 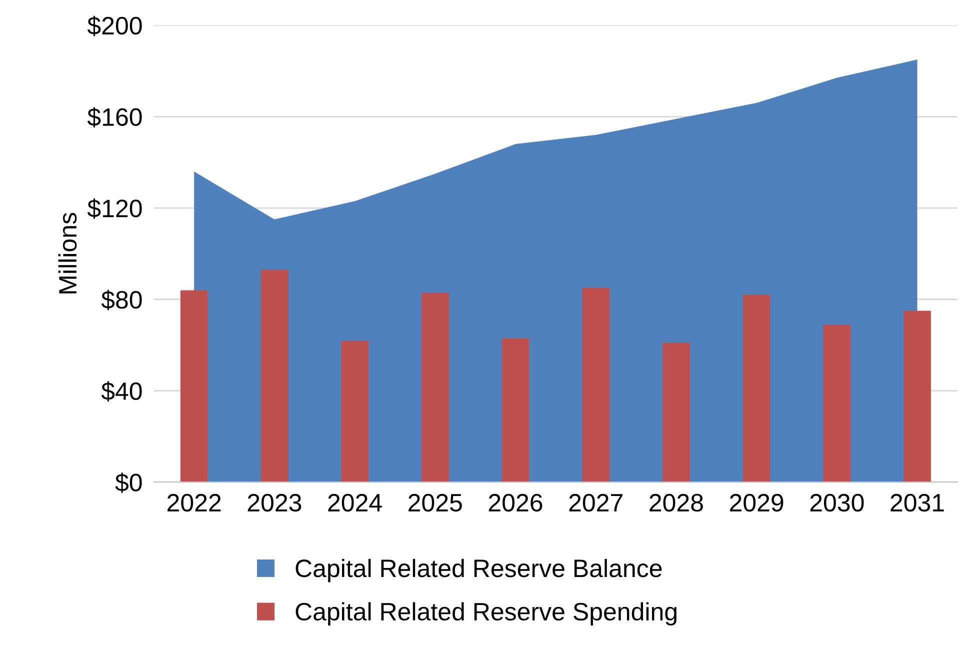 What do you see at coordinates (121, 391) in the screenshot?
I see `y-tick-label: $40` at bounding box center [121, 391].